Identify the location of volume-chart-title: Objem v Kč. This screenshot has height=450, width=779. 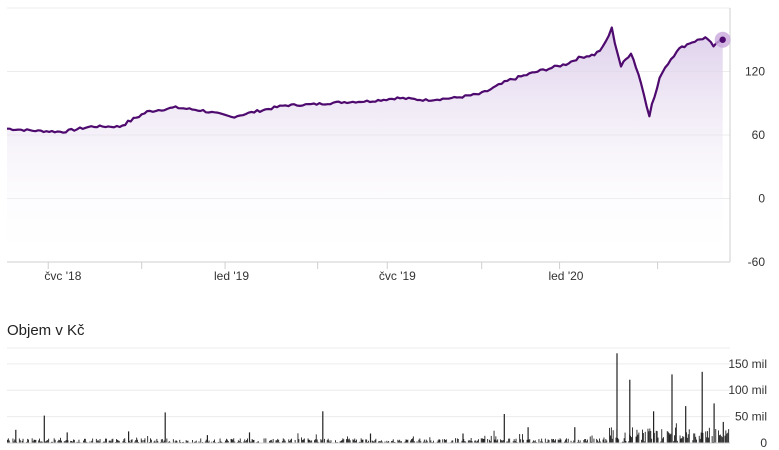
(46, 330).